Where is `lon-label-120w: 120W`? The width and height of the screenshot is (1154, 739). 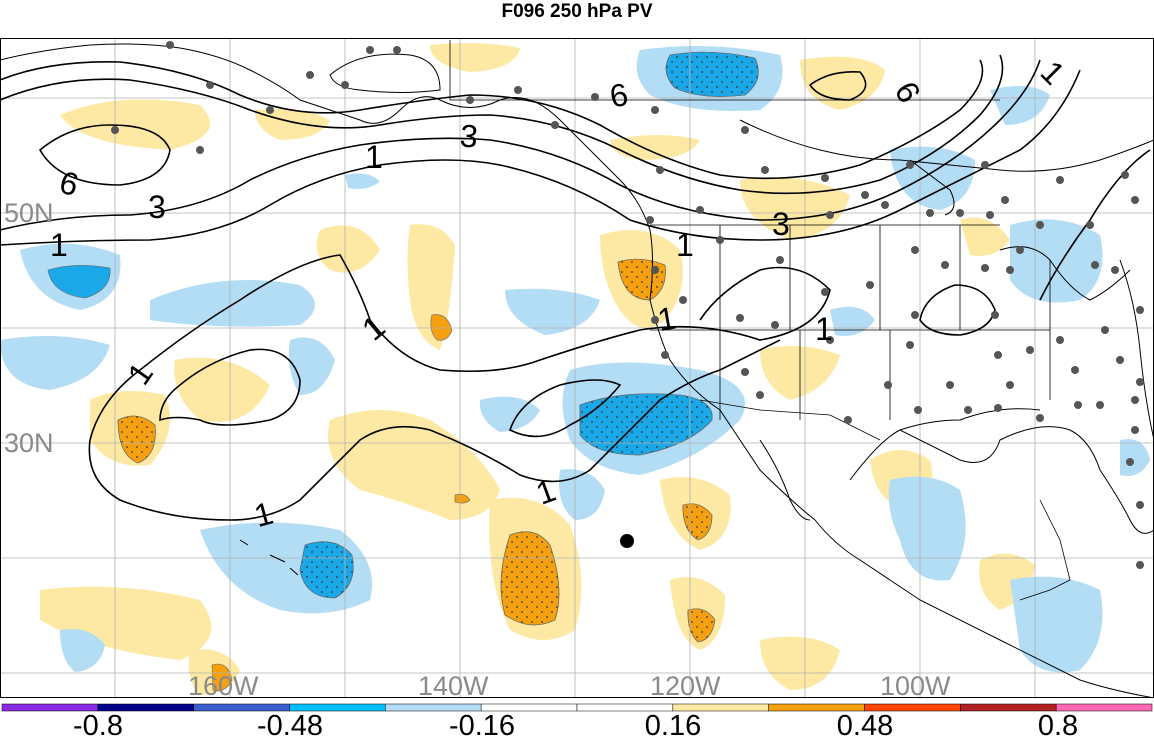 lon-label-120w: 120W is located at coordinates (685, 684).